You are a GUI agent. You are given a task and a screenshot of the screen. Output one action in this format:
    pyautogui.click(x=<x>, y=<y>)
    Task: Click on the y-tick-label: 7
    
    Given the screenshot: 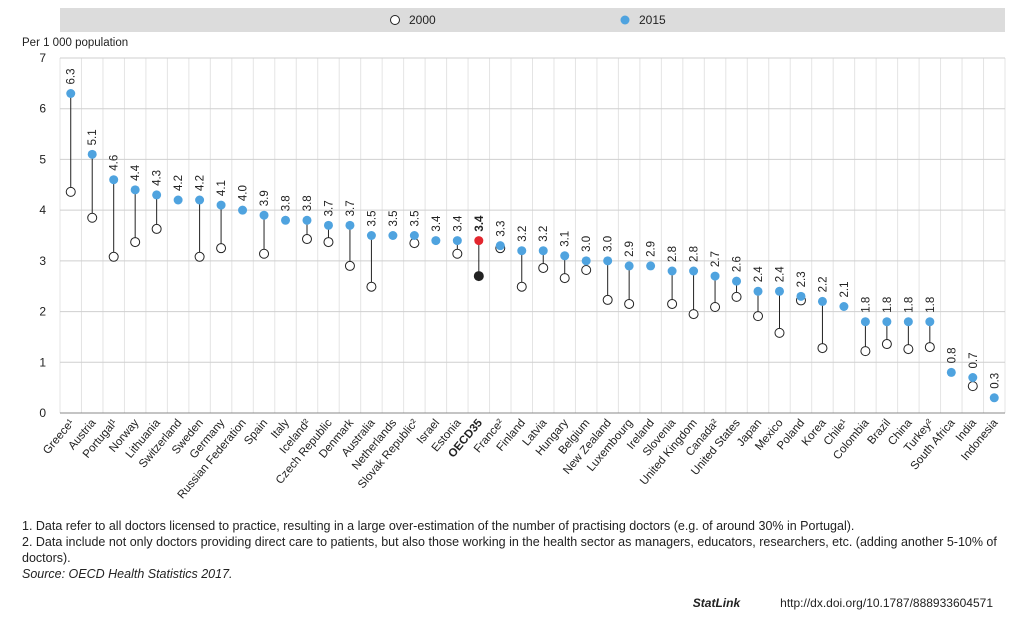 What is the action you would take?
    pyautogui.click(x=42, y=58)
    